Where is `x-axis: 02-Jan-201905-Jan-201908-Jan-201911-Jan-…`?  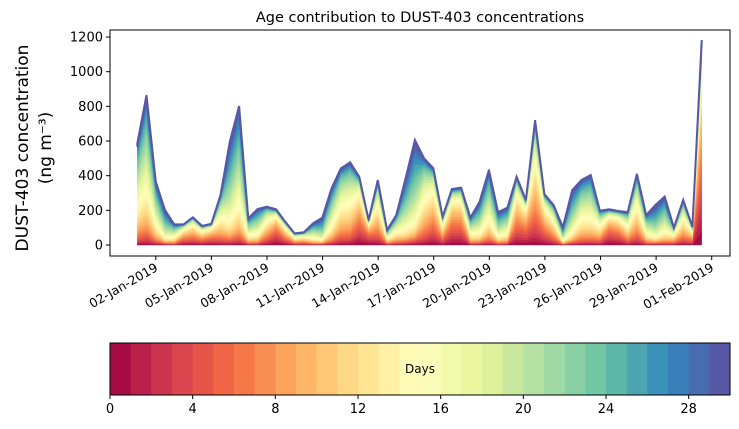 x-axis: 02-Jan-201905-Jan-201908-Jan-201911-Jan-… is located at coordinates (401, 284).